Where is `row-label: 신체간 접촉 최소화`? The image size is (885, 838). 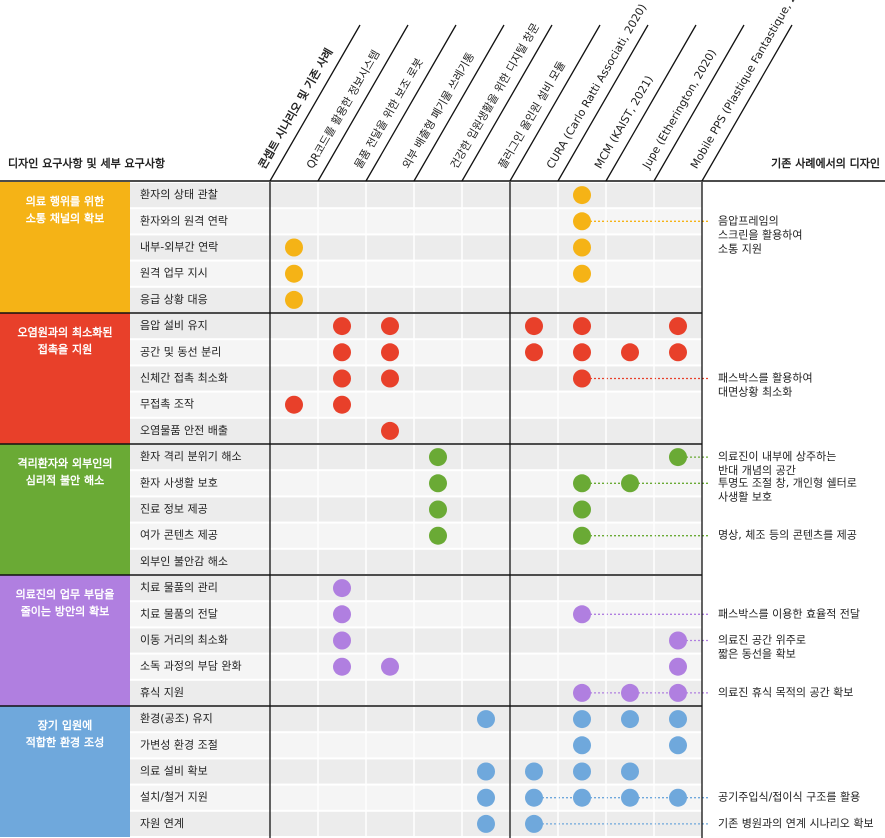 row-label: 신체간 접촉 최소화 is located at coordinates (184, 378).